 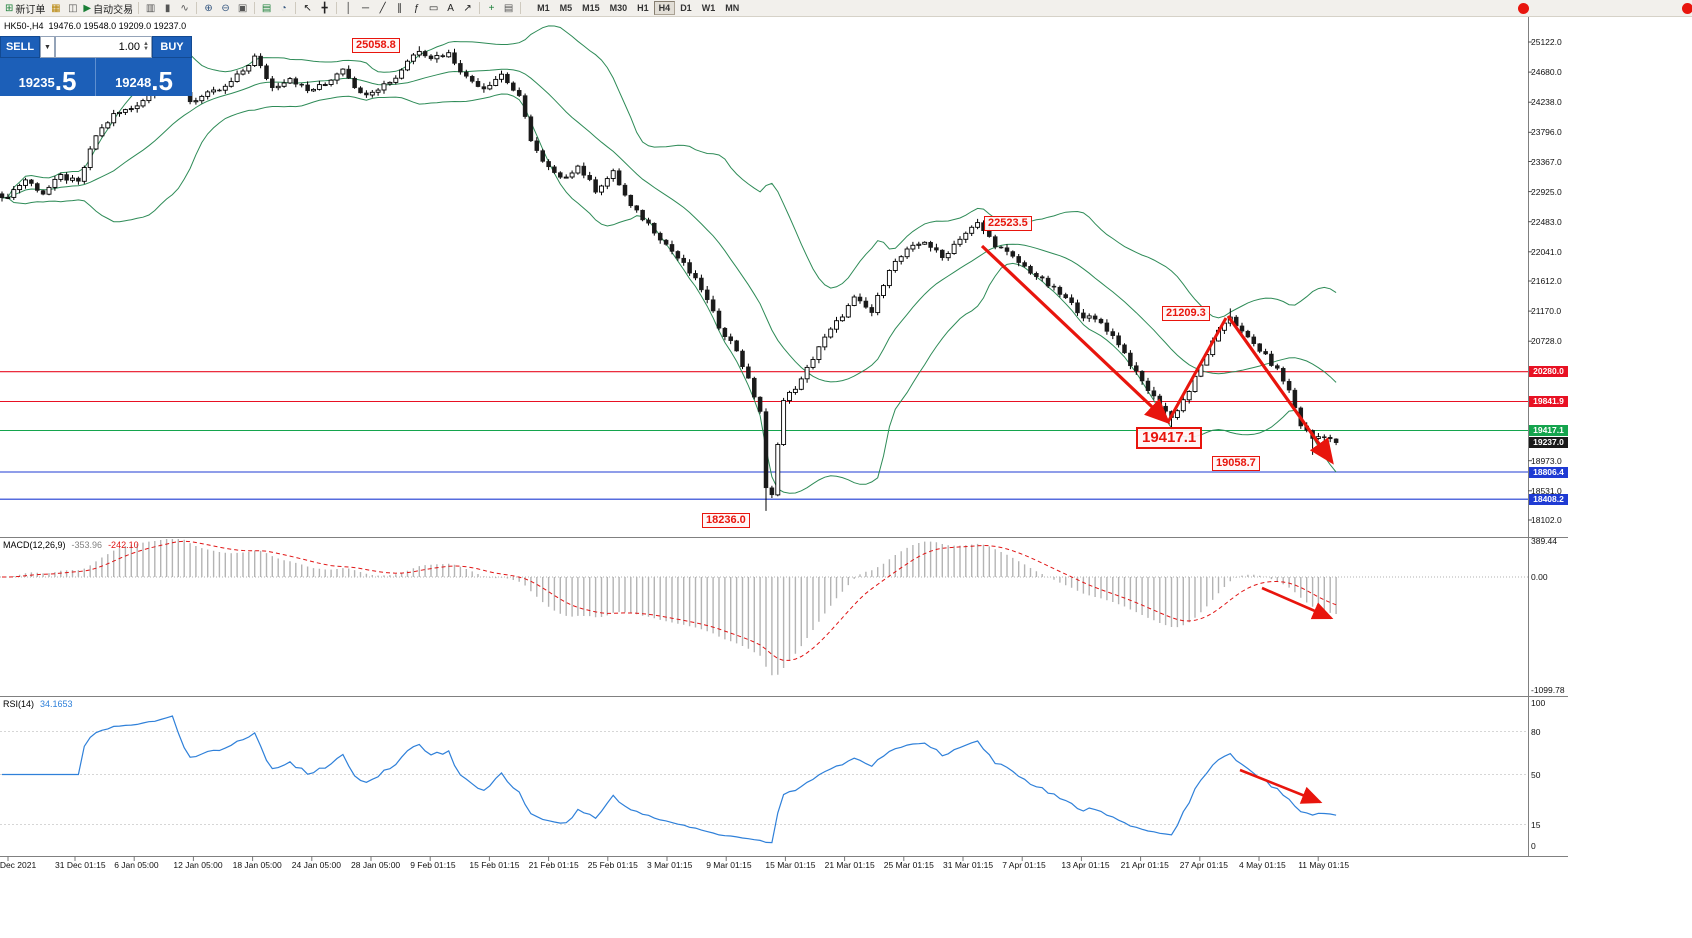 What do you see at coordinates (198, 865) in the screenshot?
I see `time-axis-label: 12 Jan 05:00` at bounding box center [198, 865].